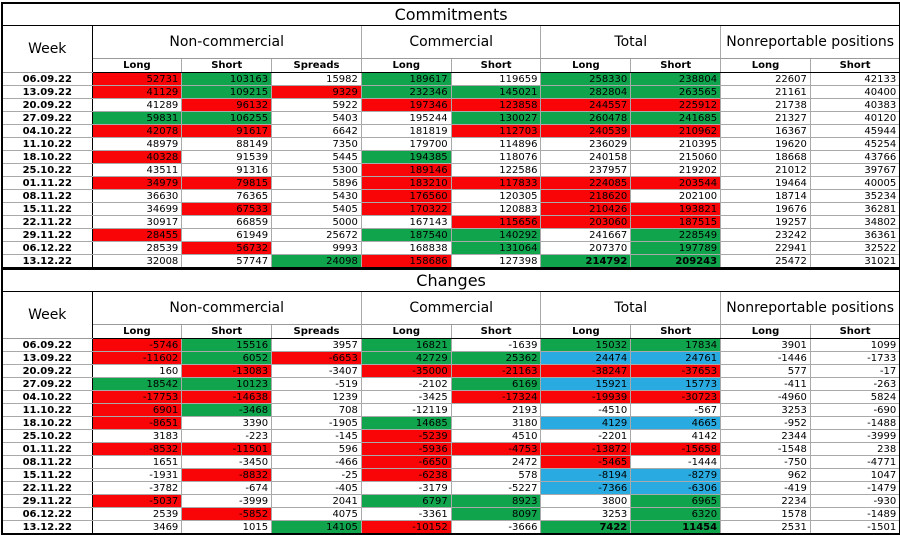  I want to click on value-cell: 145021, so click(496, 92).